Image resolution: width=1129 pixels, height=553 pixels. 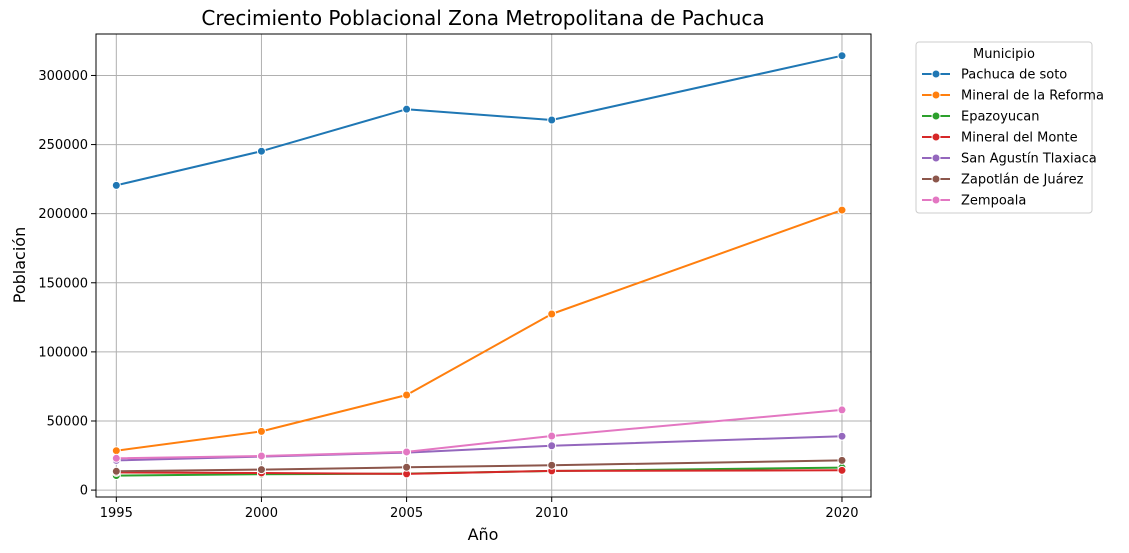 I want to click on y-tick-label: 250000, so click(x=63, y=145).